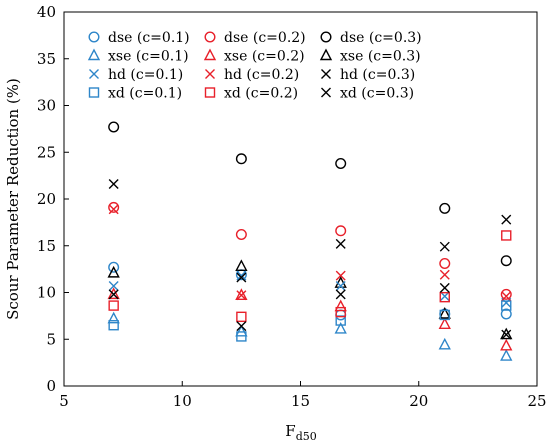 This screenshot has width=550, height=444. What do you see at coordinates (46, 199) in the screenshot?
I see `y-tick-label: 20` at bounding box center [46, 199].